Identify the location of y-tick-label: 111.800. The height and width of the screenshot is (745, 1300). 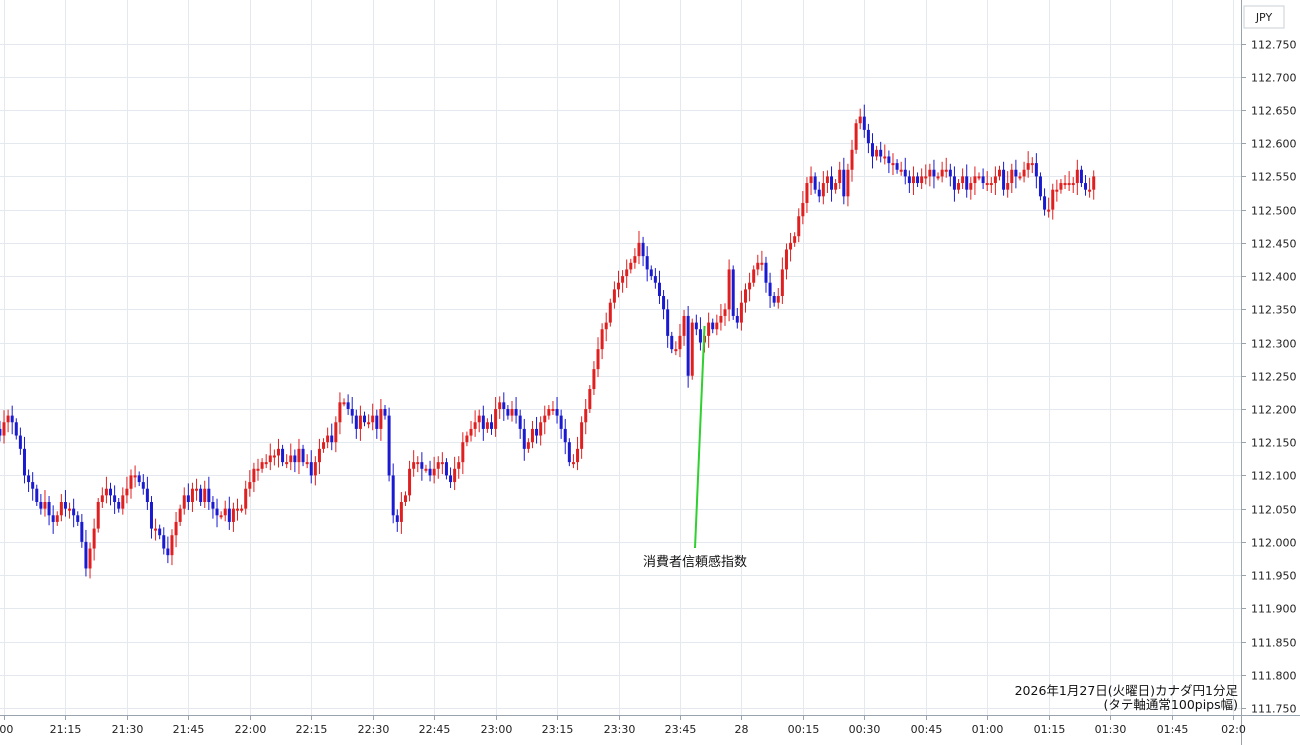
(1274, 676).